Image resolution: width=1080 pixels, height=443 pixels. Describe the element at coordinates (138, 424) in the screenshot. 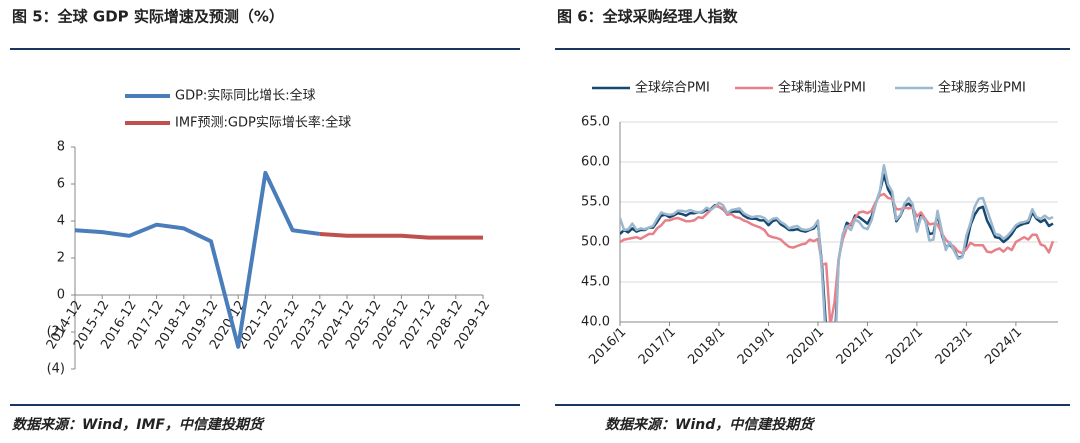

I see `source-note: 数据来源：Wind，IMF，中信建投期货` at that location.